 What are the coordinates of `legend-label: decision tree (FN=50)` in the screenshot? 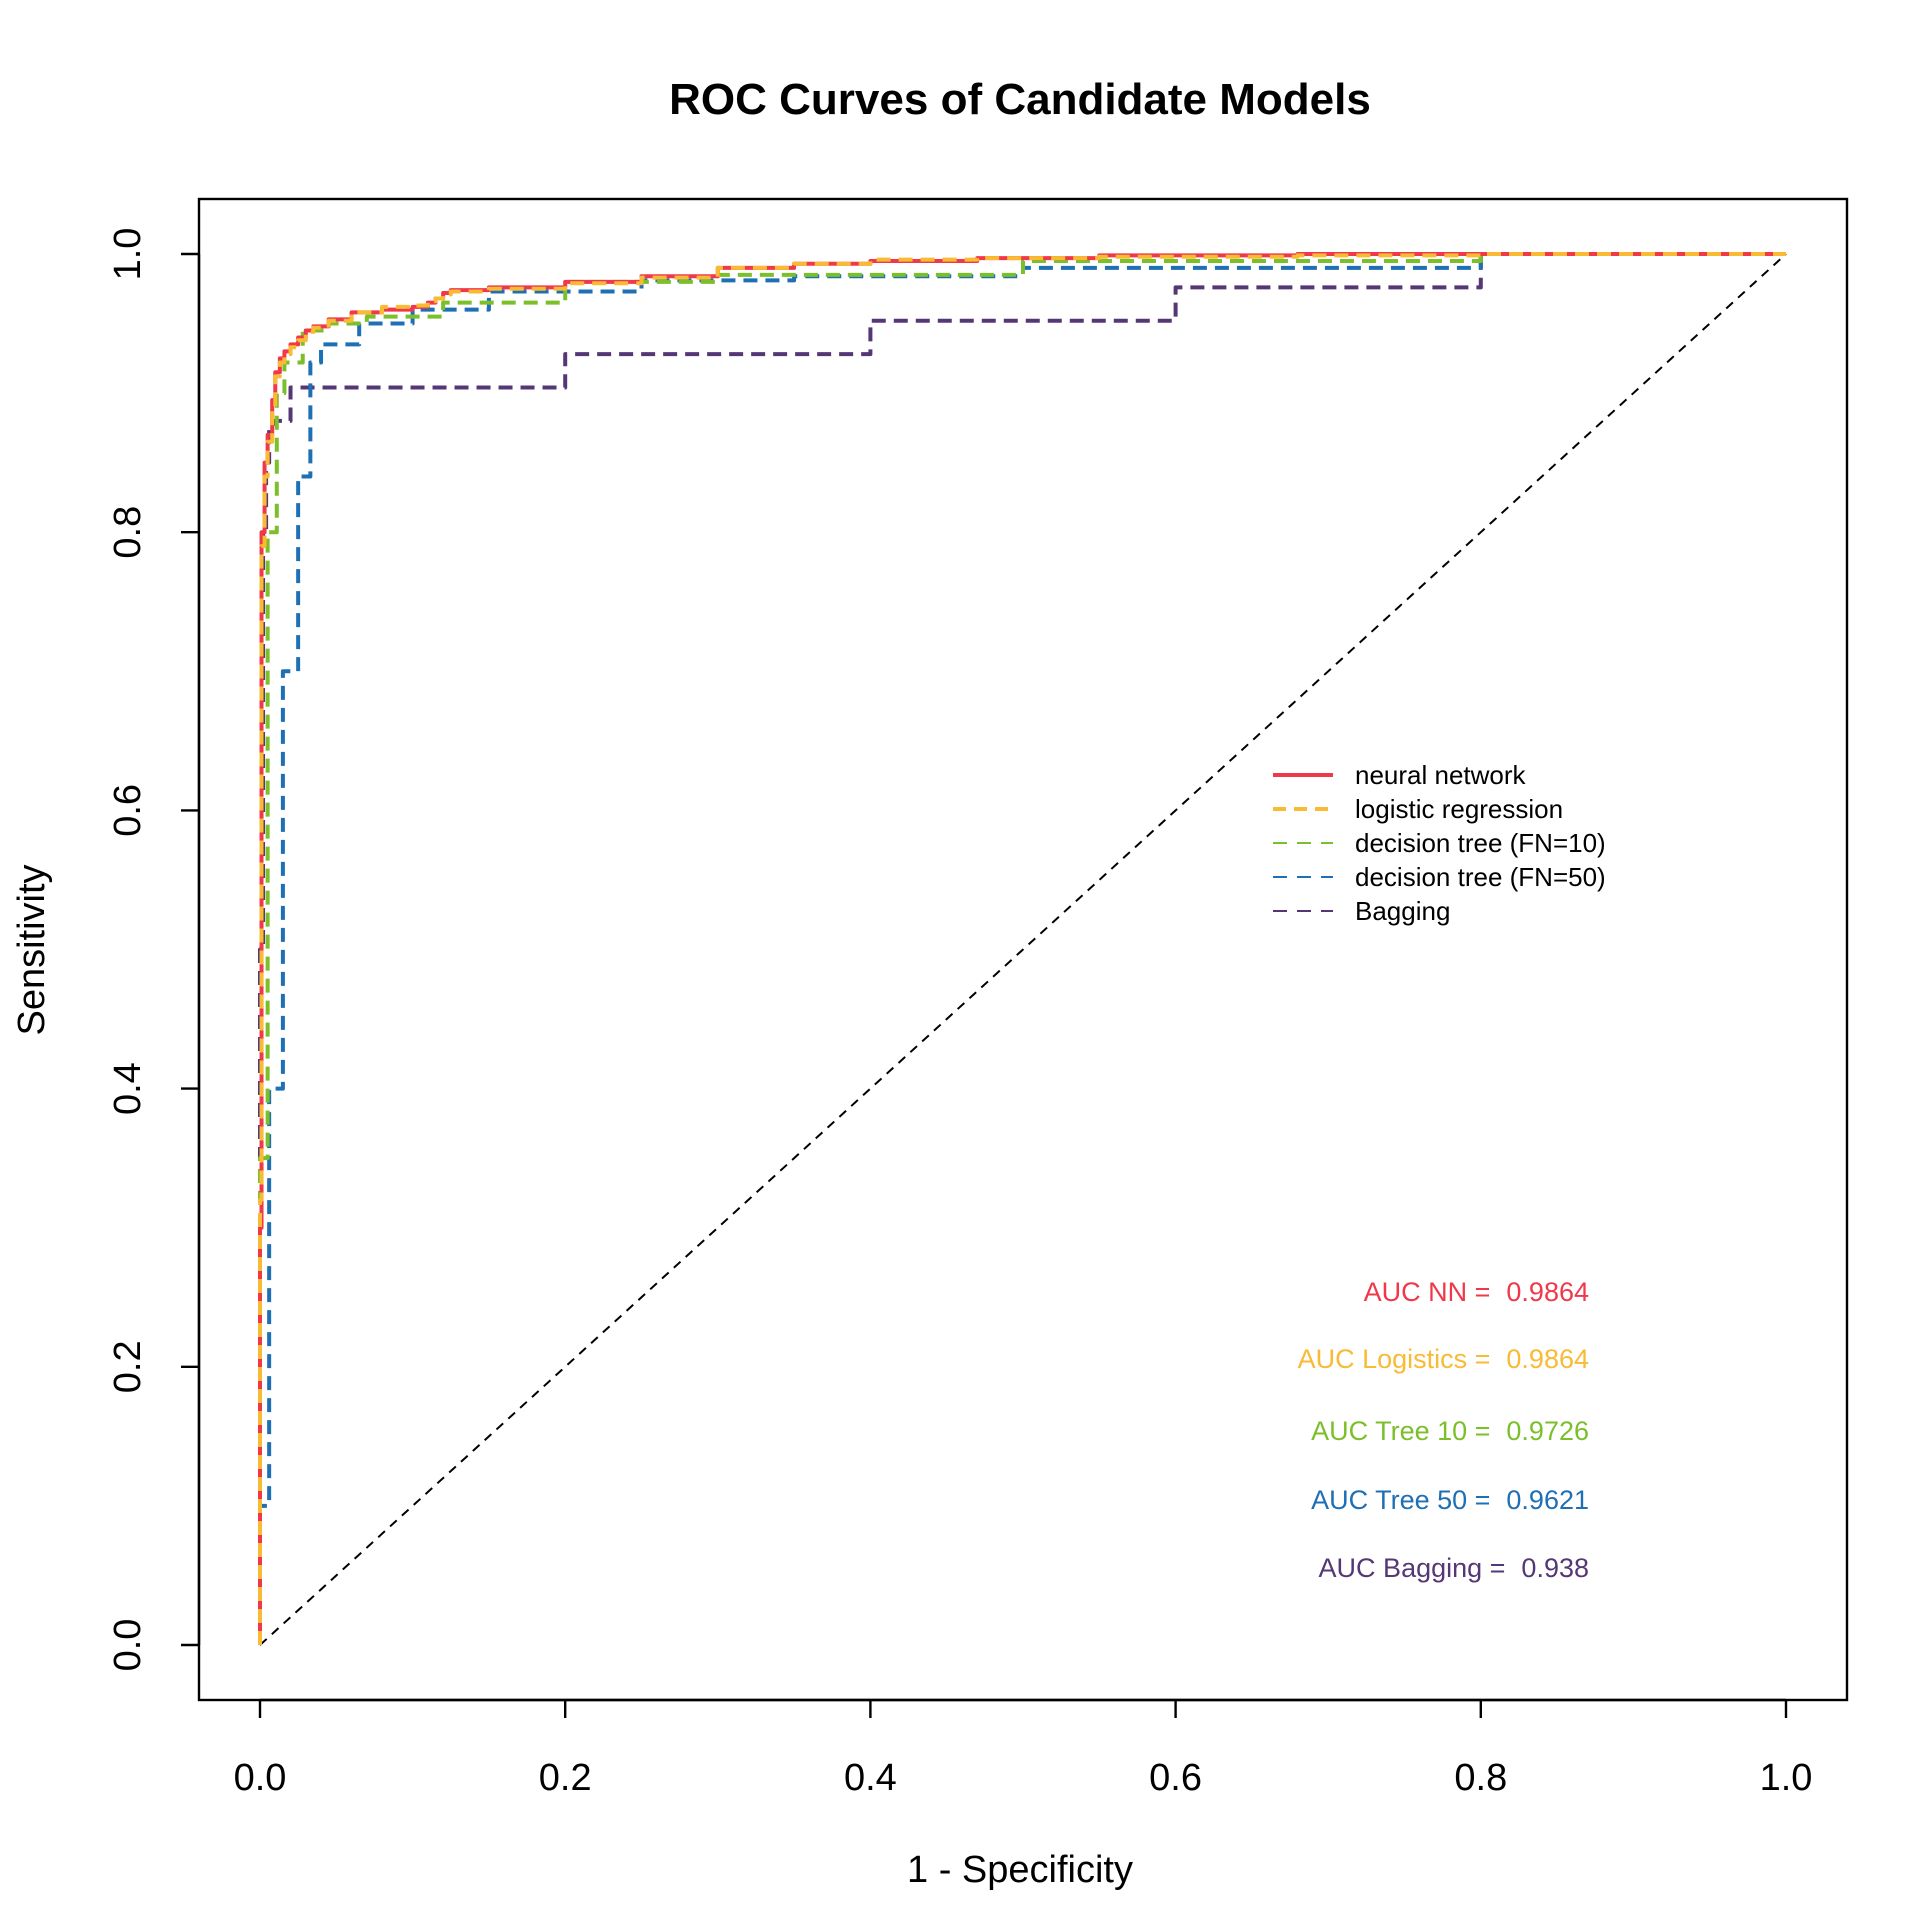 It's located at (1480, 877).